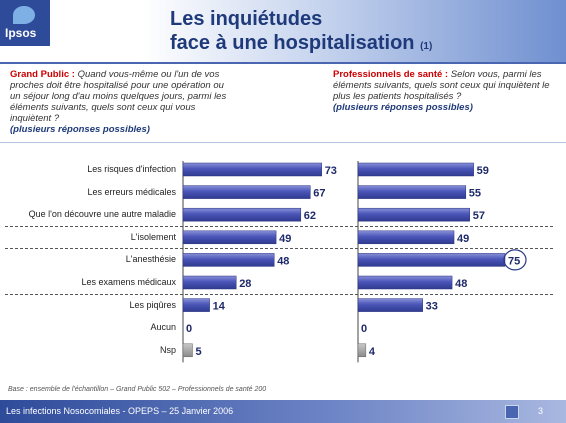 The image size is (566, 423). Describe the element at coordinates (199, 352) in the screenshot. I see `bar-value-label: 5` at that location.